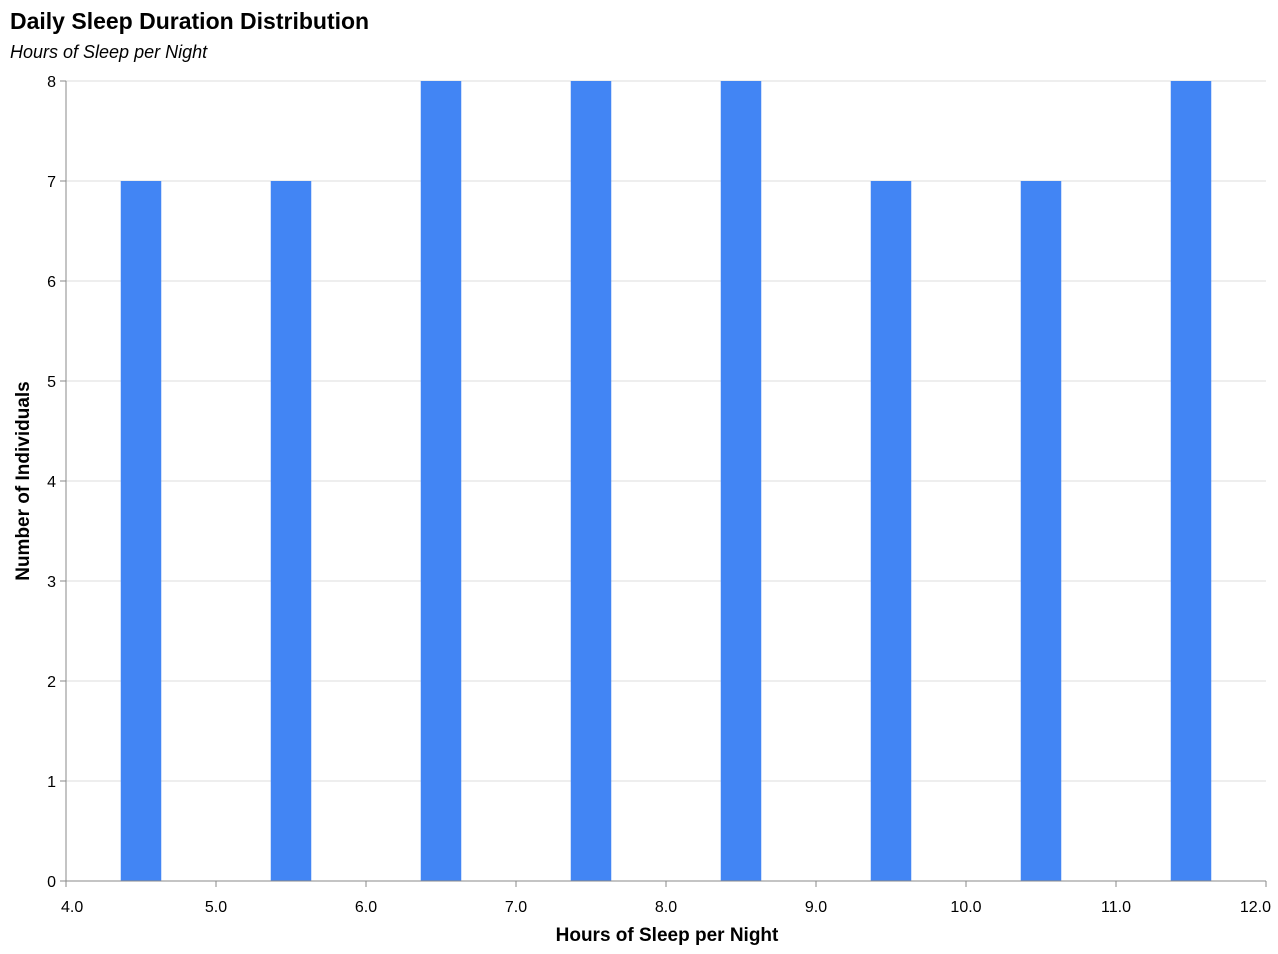  I want to click on y-tick-label: 3, so click(51, 582).